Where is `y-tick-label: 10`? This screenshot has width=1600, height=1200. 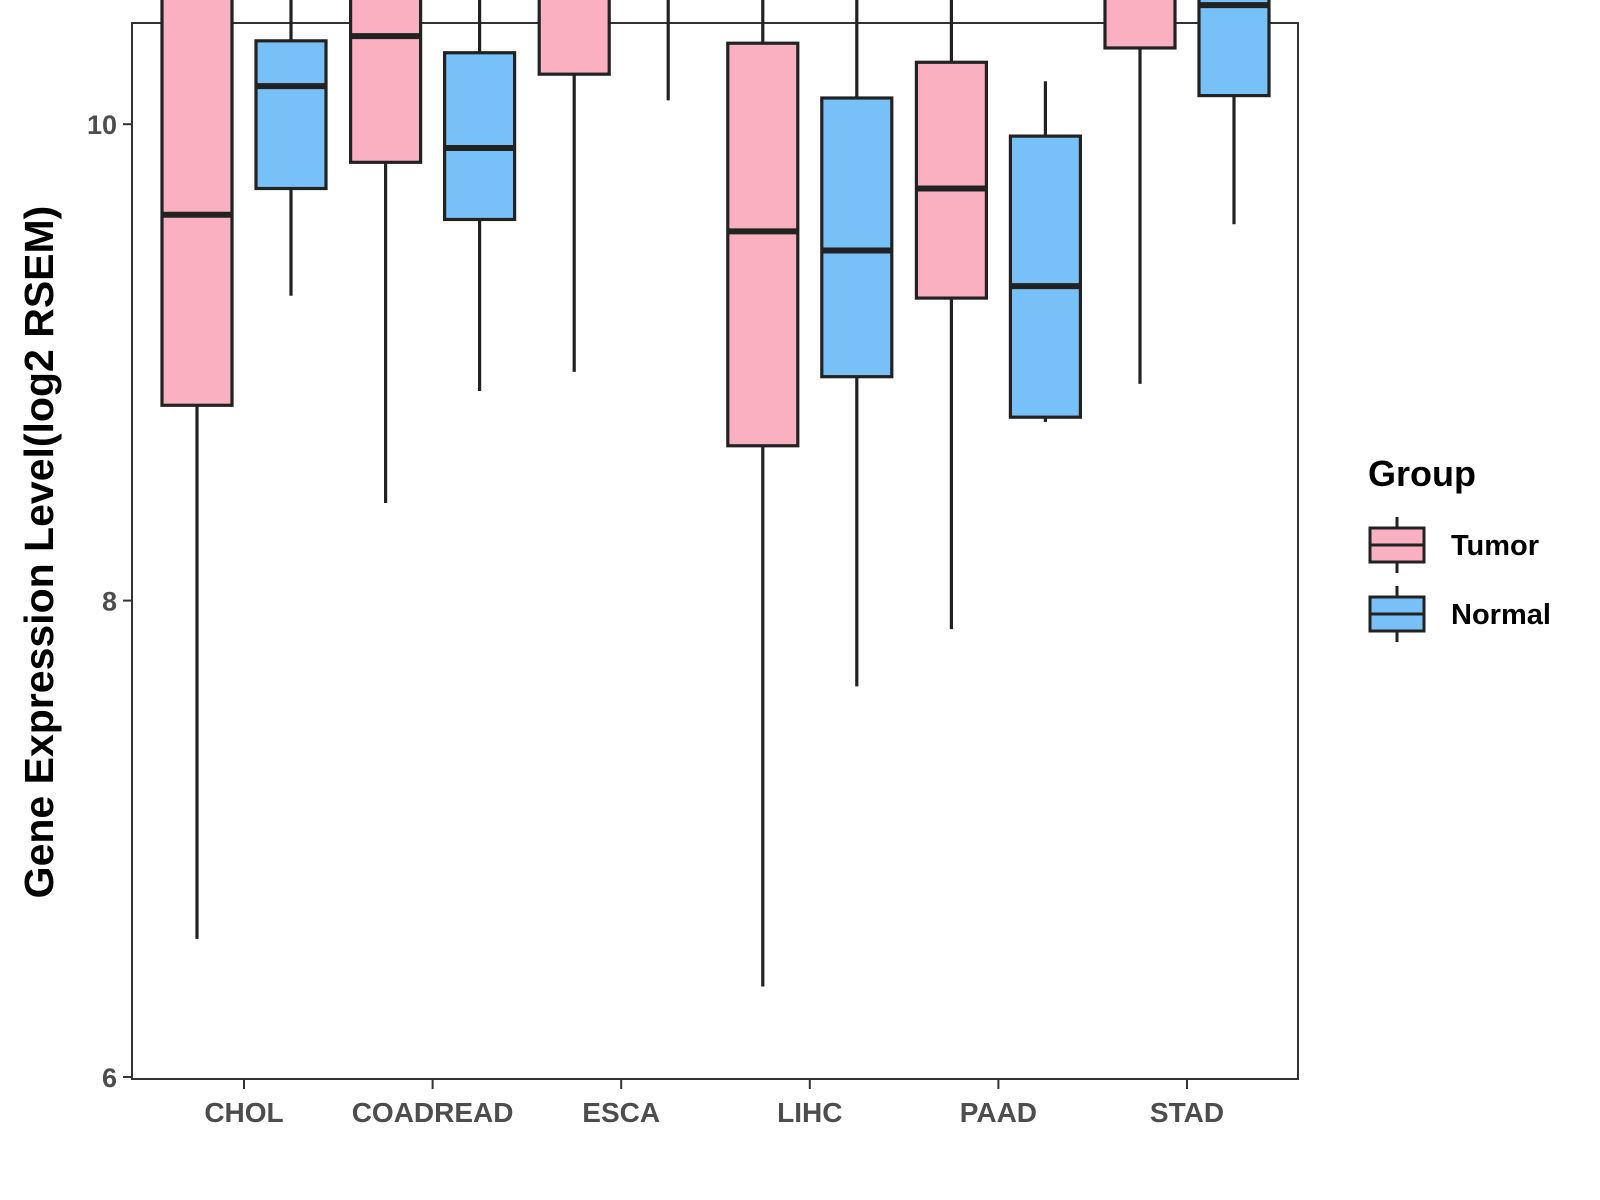 y-tick-label: 10 is located at coordinates (102, 125).